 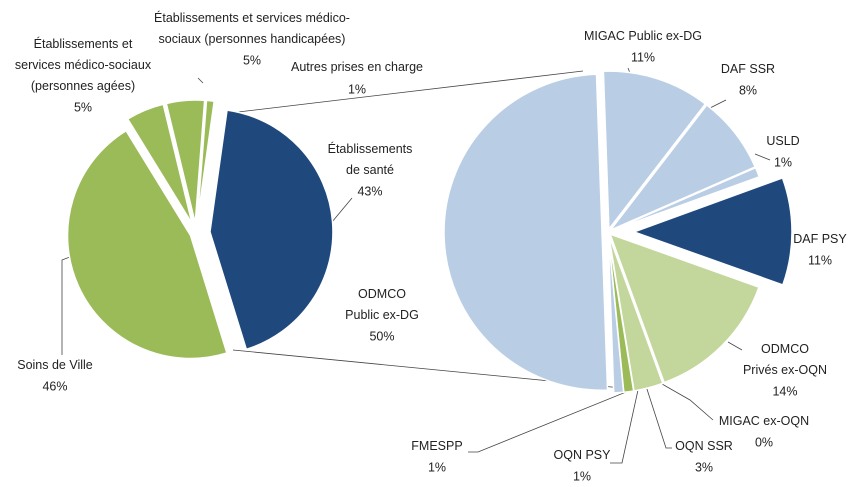 I want to click on slice-label: MIGAC Public ex-DG, so click(x=643, y=36).